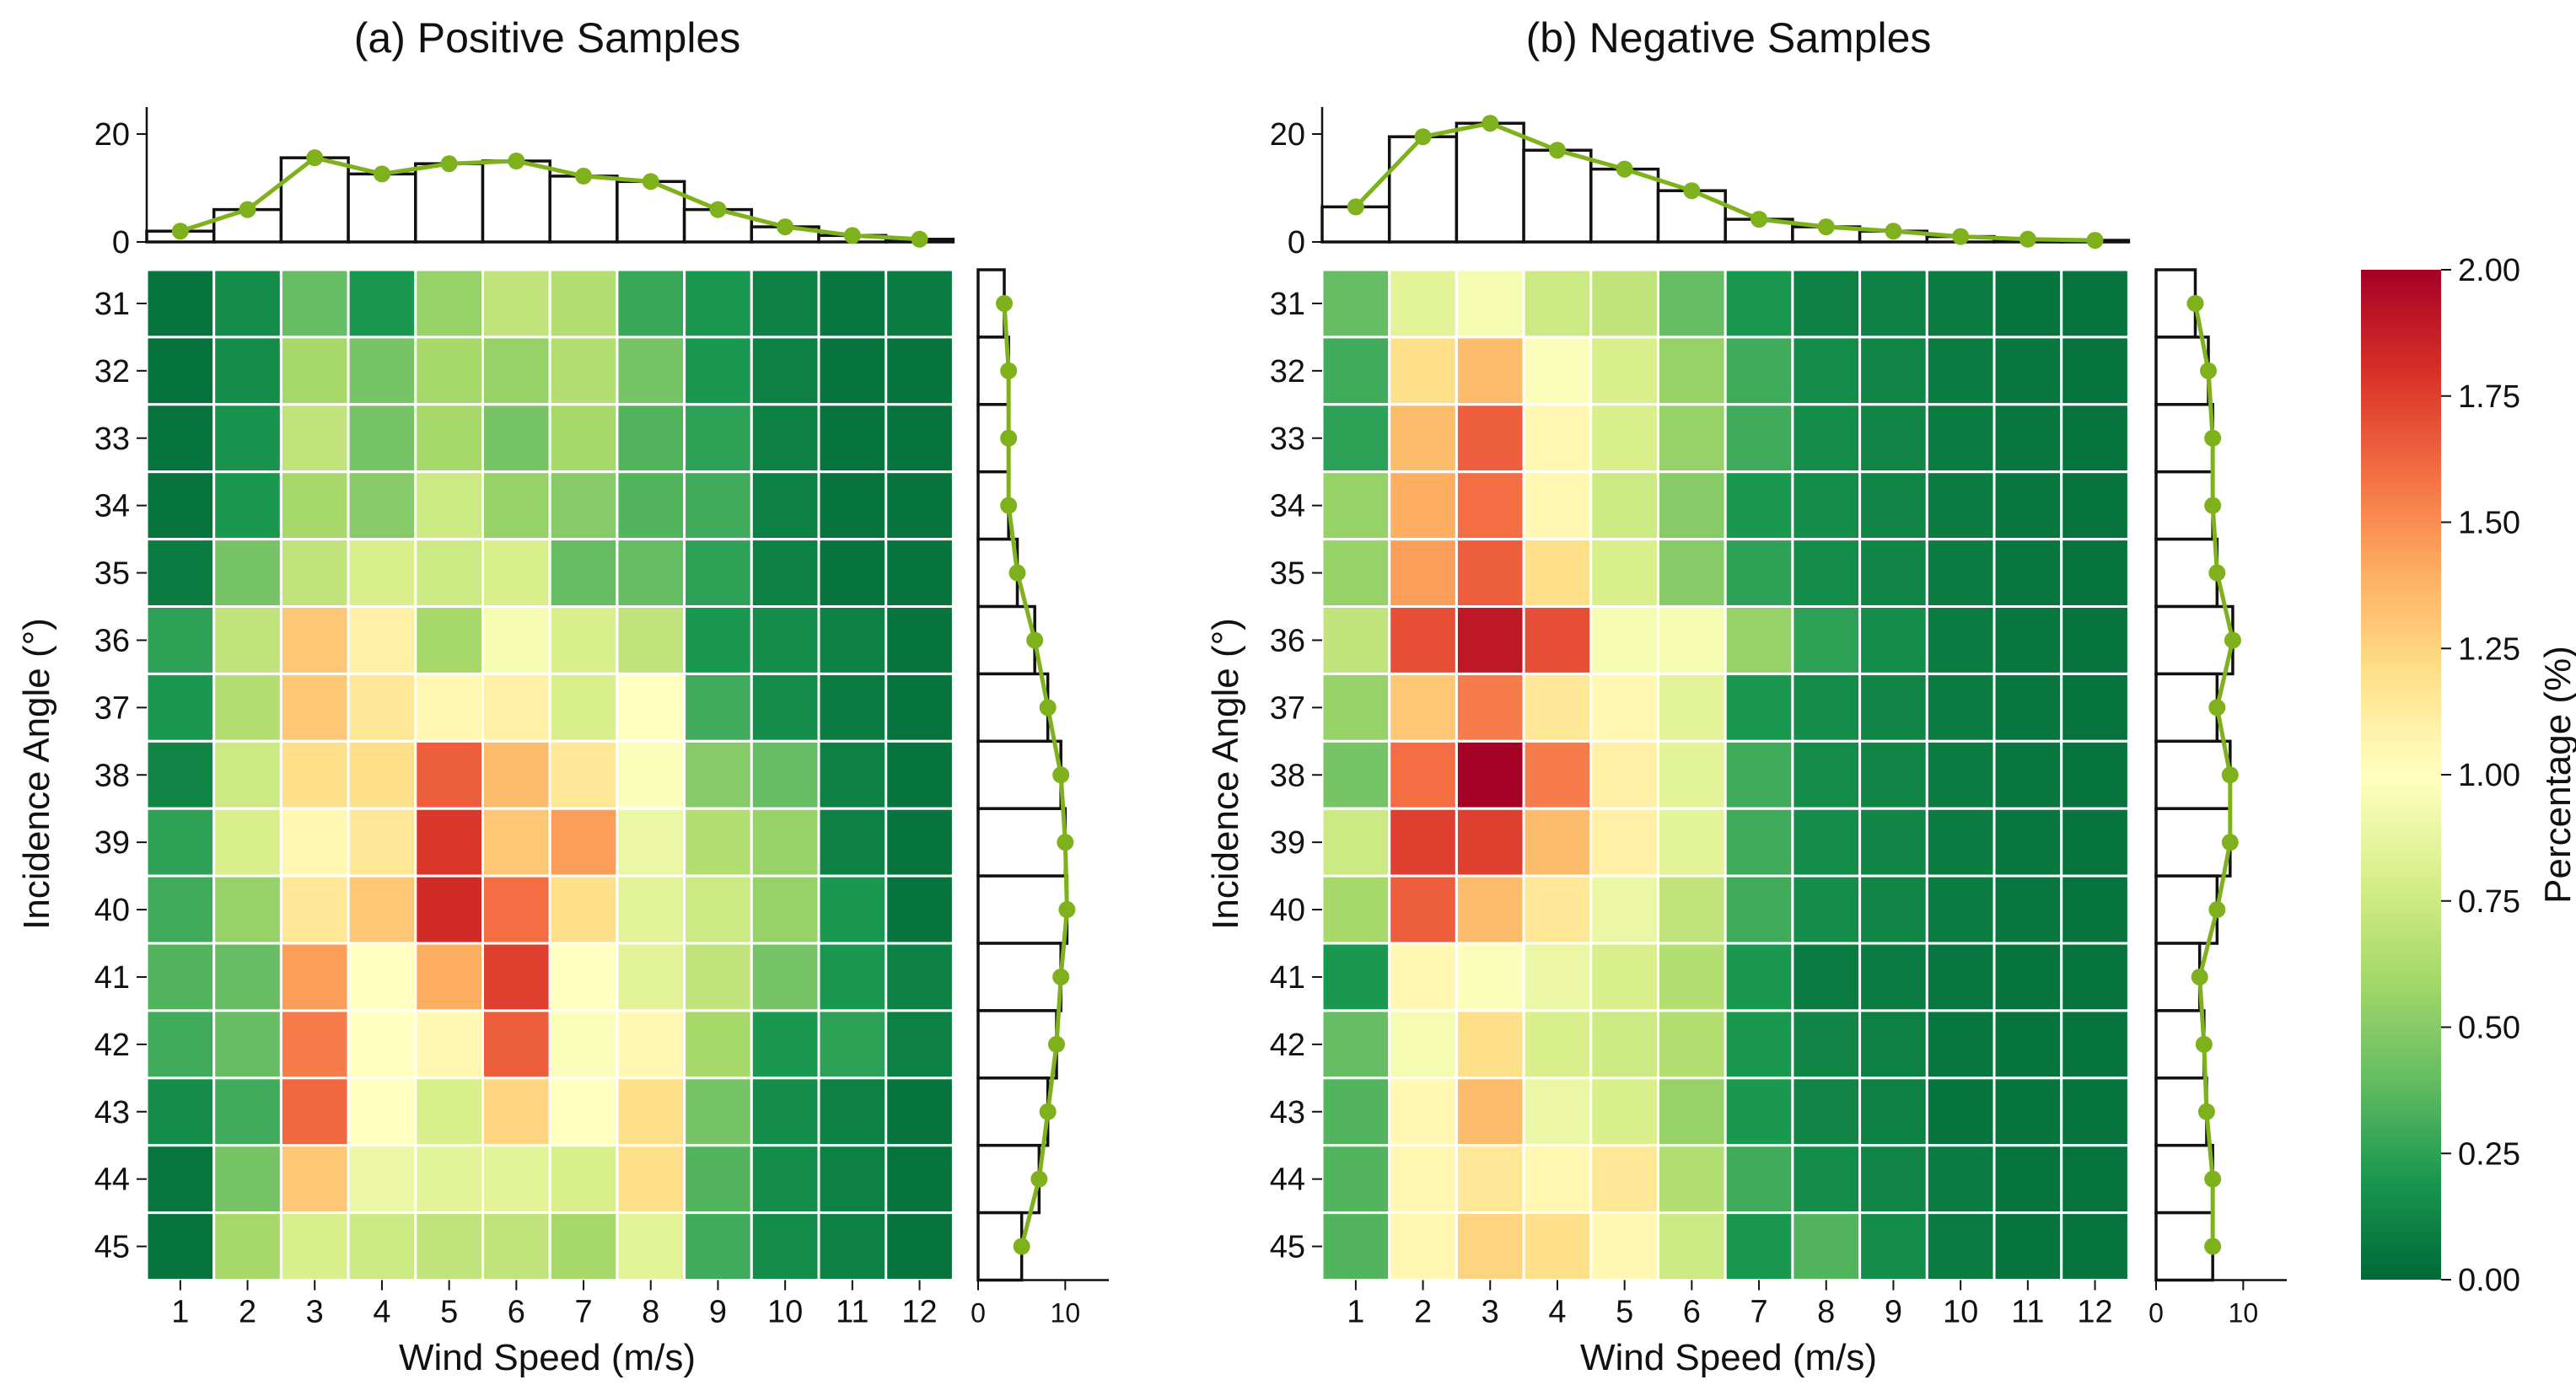  Describe the element at coordinates (112, 1045) in the screenshot. I see `y-tick-label: 42` at that location.